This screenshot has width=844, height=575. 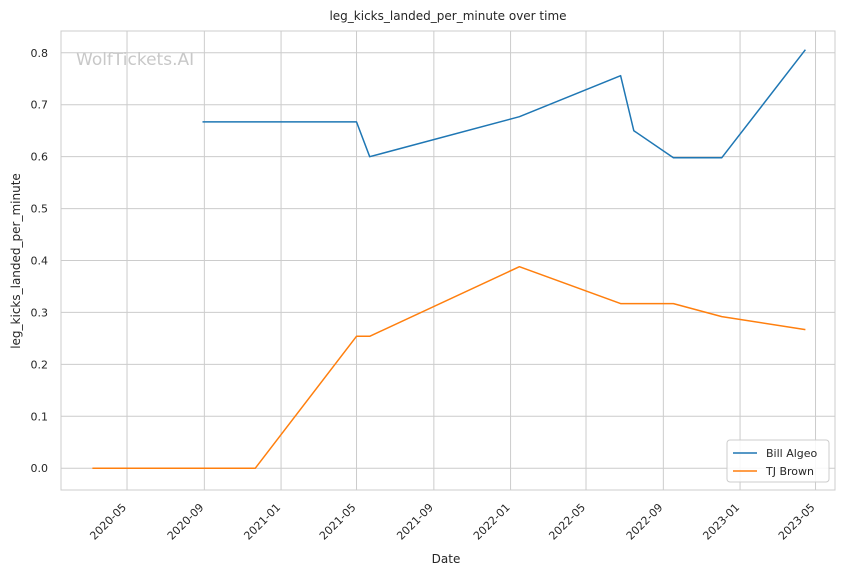 What do you see at coordinates (186, 522) in the screenshot?
I see `x-tick-label: 2020-09` at bounding box center [186, 522].